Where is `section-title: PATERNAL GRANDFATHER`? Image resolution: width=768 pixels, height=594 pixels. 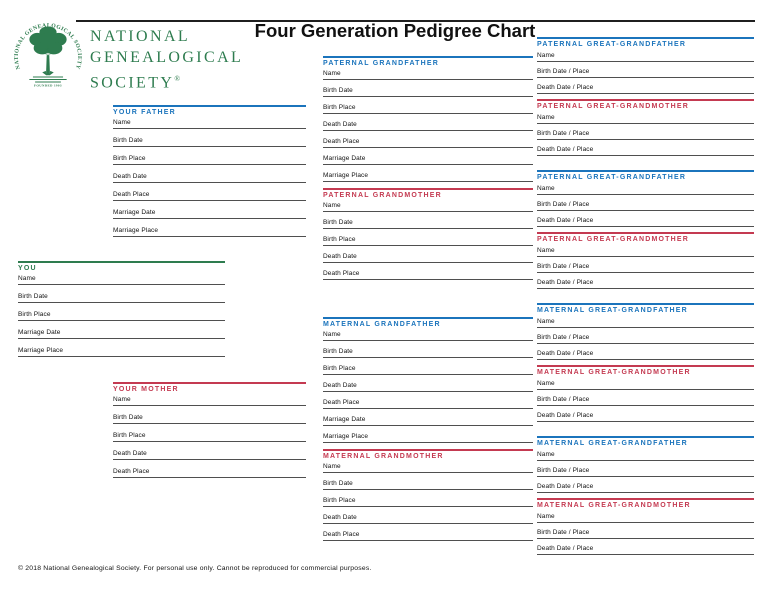 section-title: PATERNAL GRANDFATHER is located at coordinates (381, 63).